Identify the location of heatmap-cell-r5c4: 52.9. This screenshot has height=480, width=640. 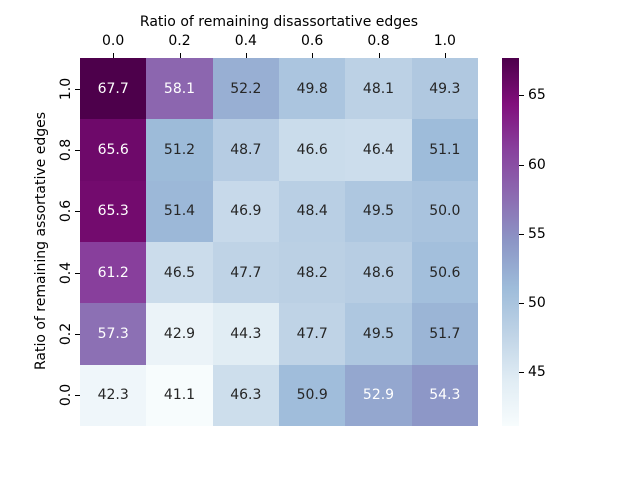
(378, 395).